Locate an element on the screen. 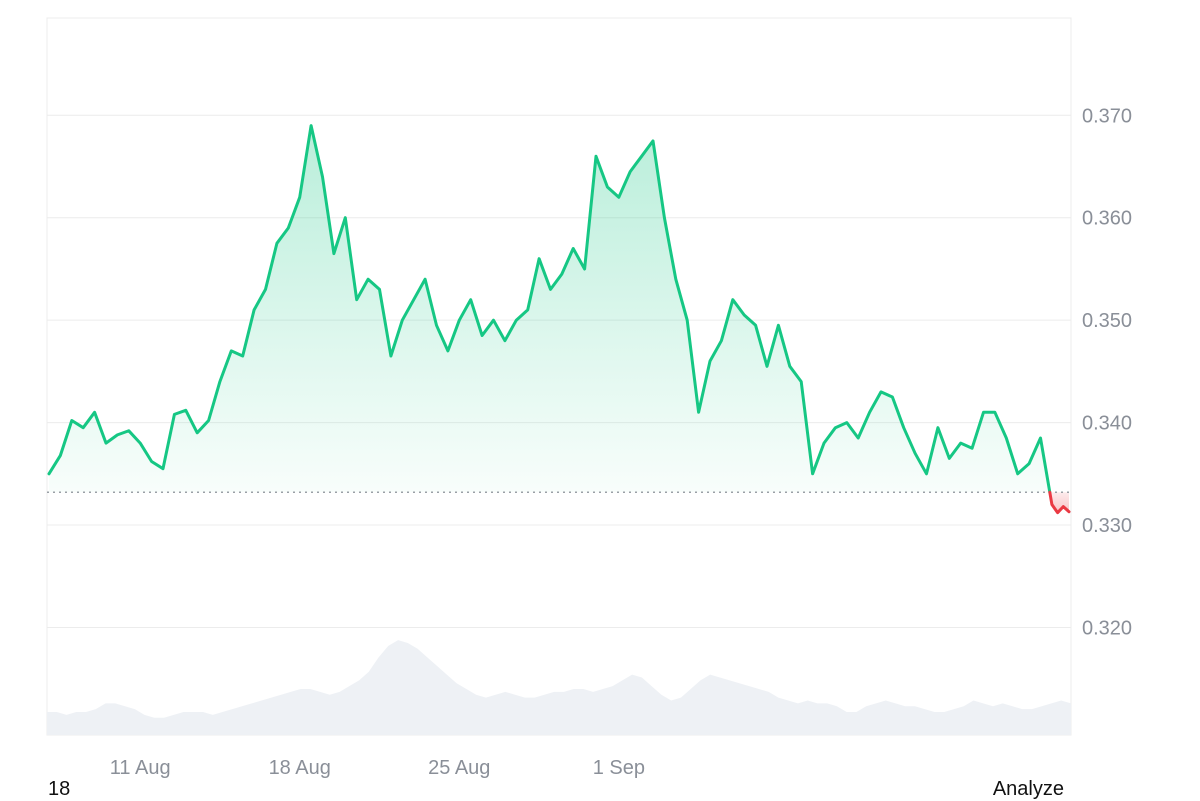 This screenshot has width=1200, height=801. price-line-down is located at coordinates (1059, 502).